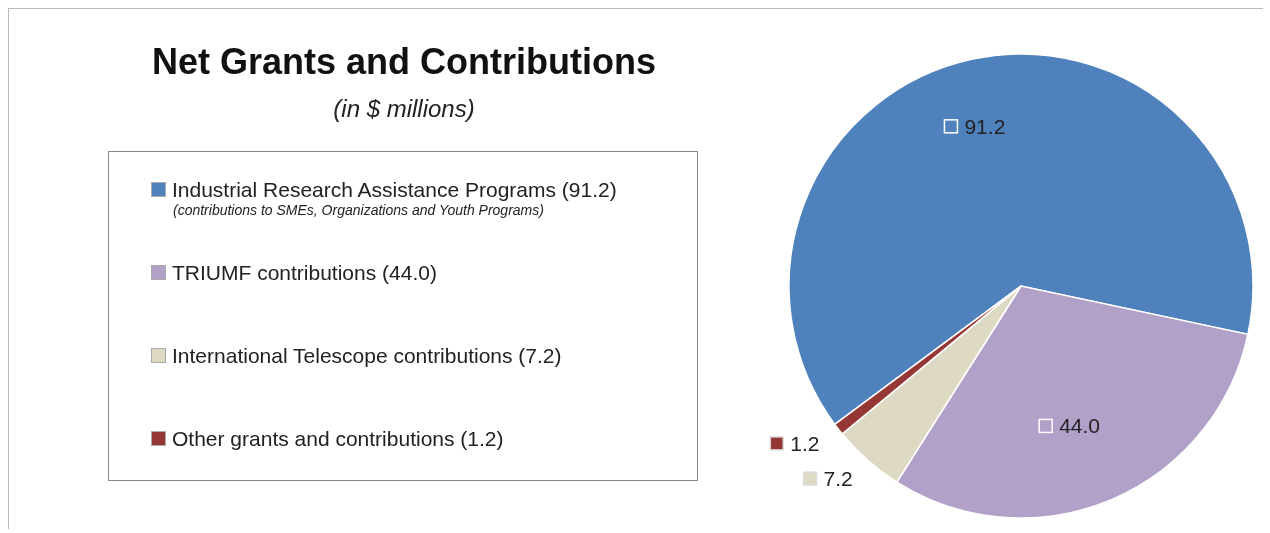 This screenshot has width=1270, height=533. What do you see at coordinates (404, 62) in the screenshot?
I see `chart-title: Net Grants and Contributions` at bounding box center [404, 62].